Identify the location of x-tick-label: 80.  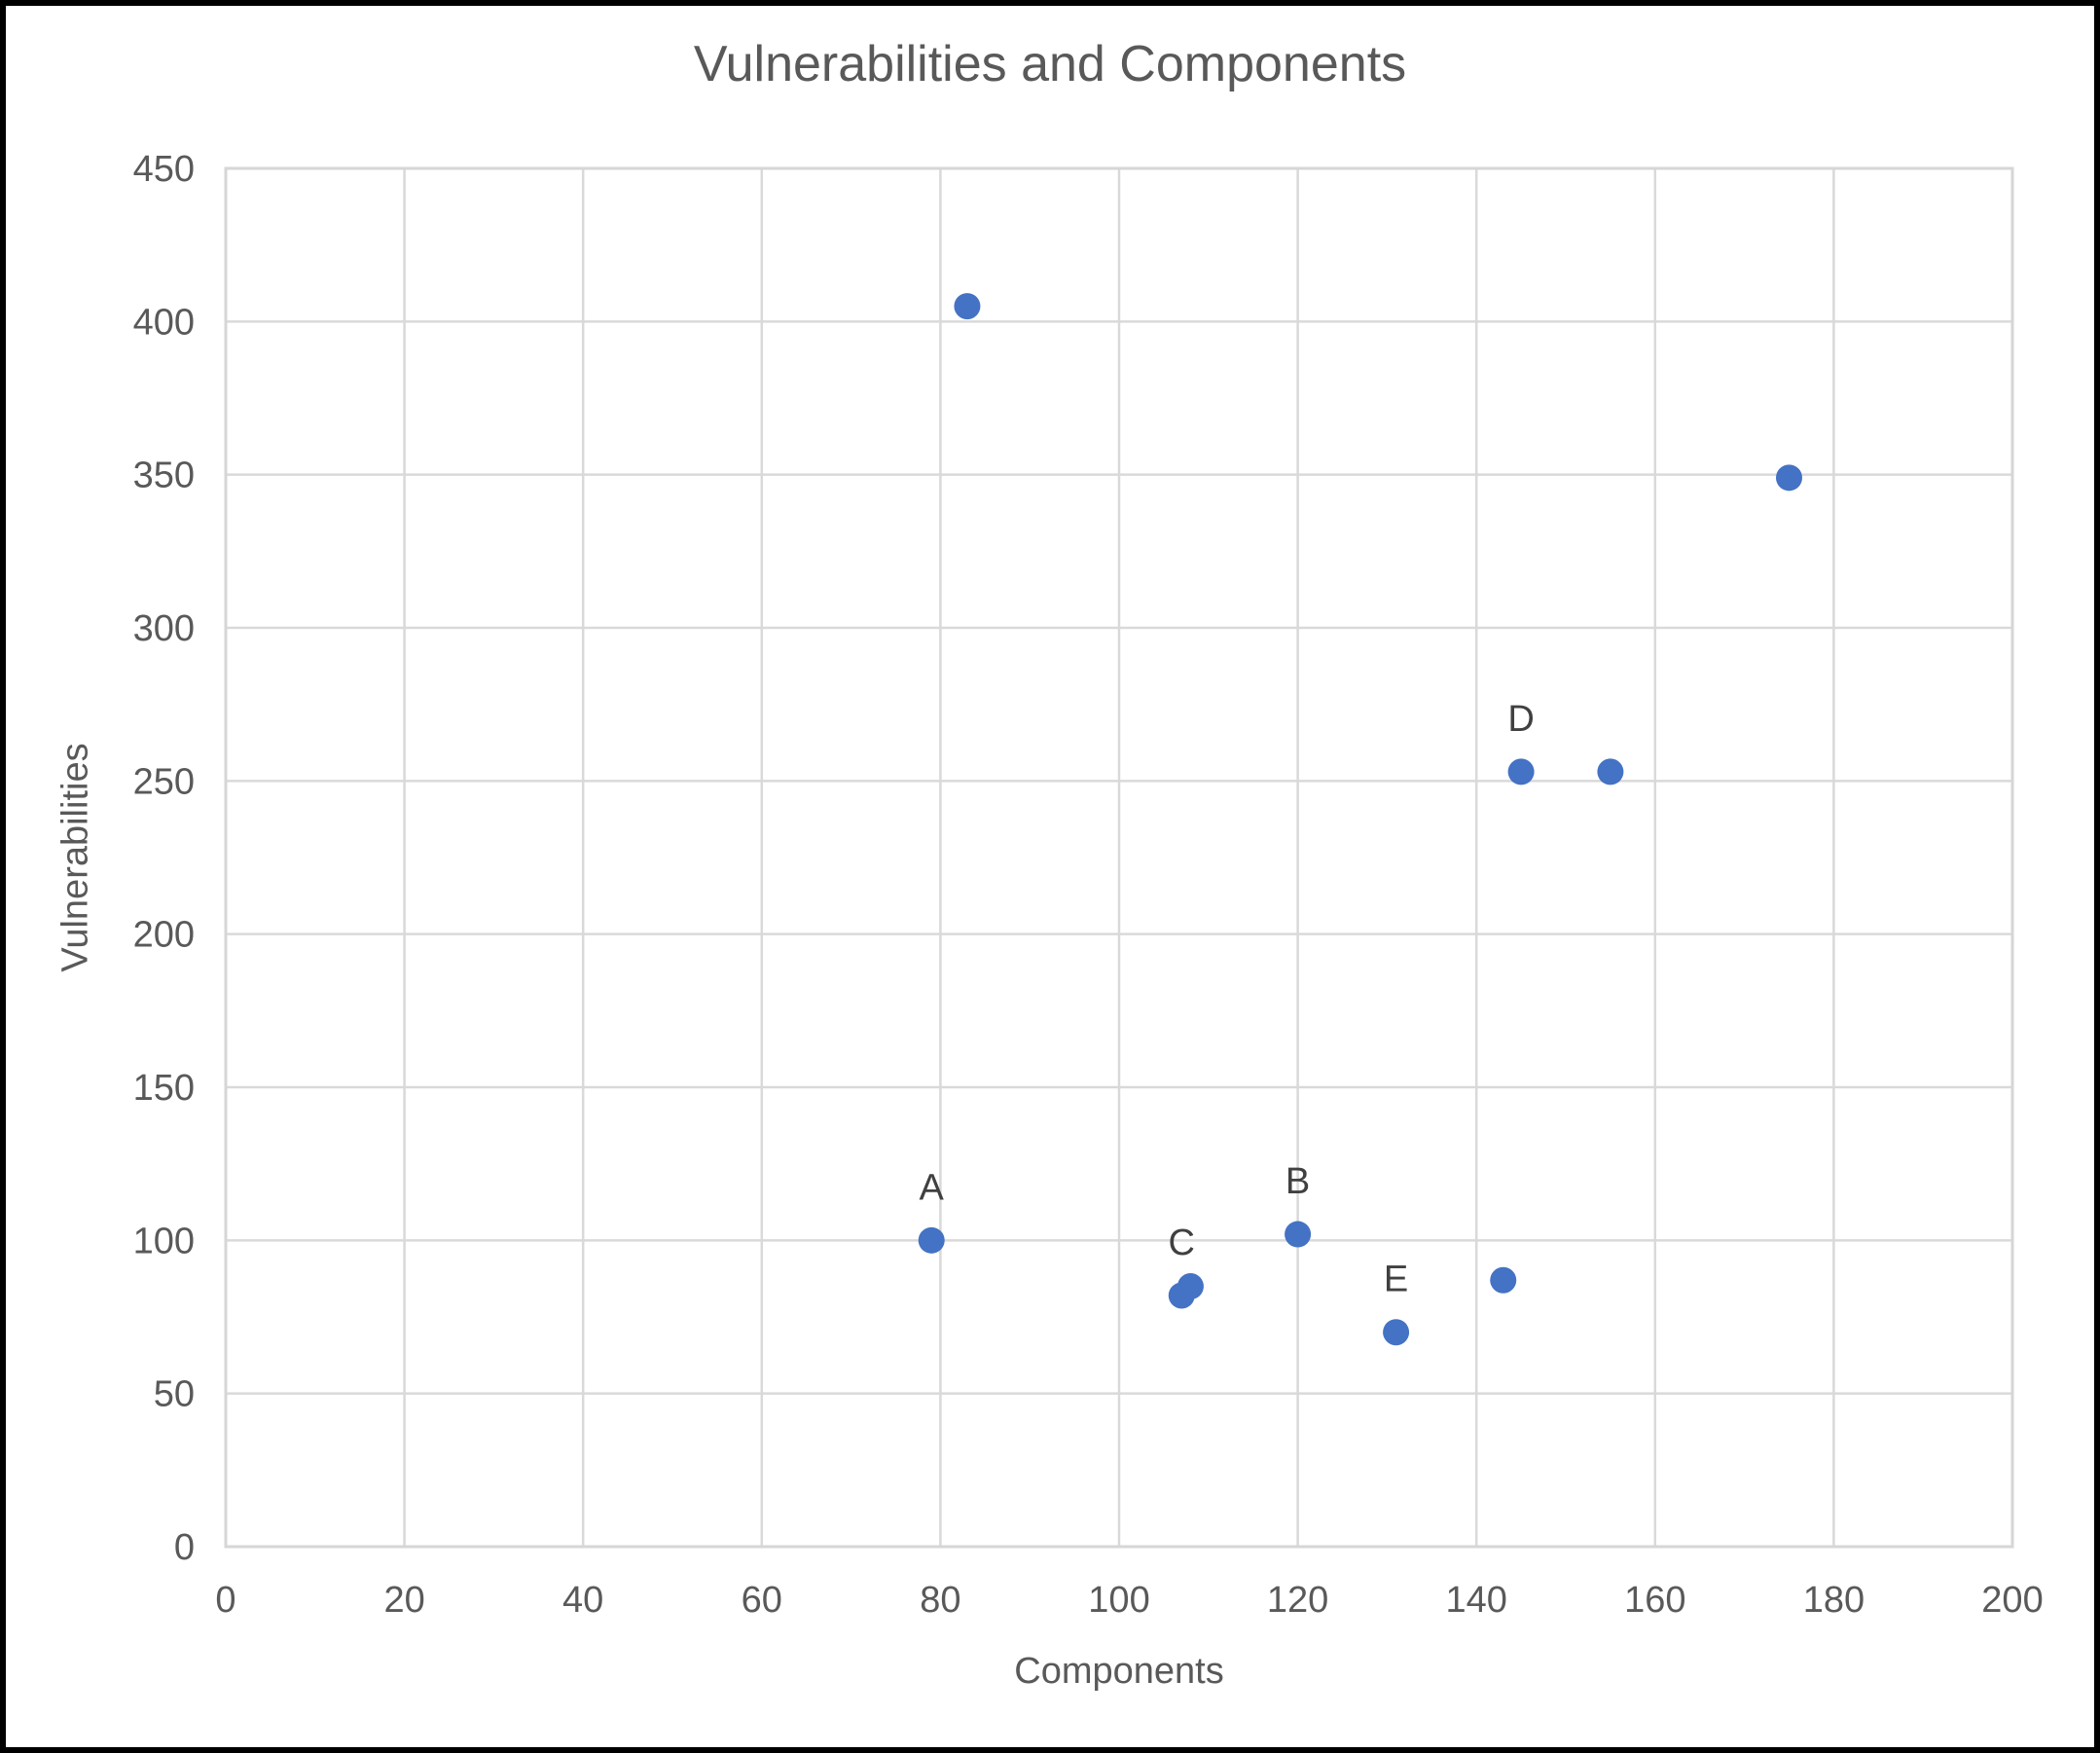
(940, 1600).